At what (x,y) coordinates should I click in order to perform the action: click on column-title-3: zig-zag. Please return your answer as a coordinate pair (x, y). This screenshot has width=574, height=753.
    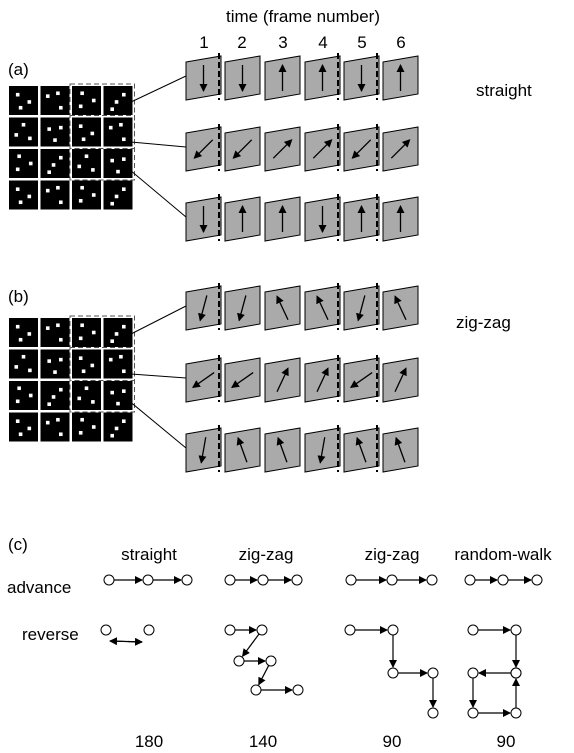
    Looking at the image, I should click on (392, 554).